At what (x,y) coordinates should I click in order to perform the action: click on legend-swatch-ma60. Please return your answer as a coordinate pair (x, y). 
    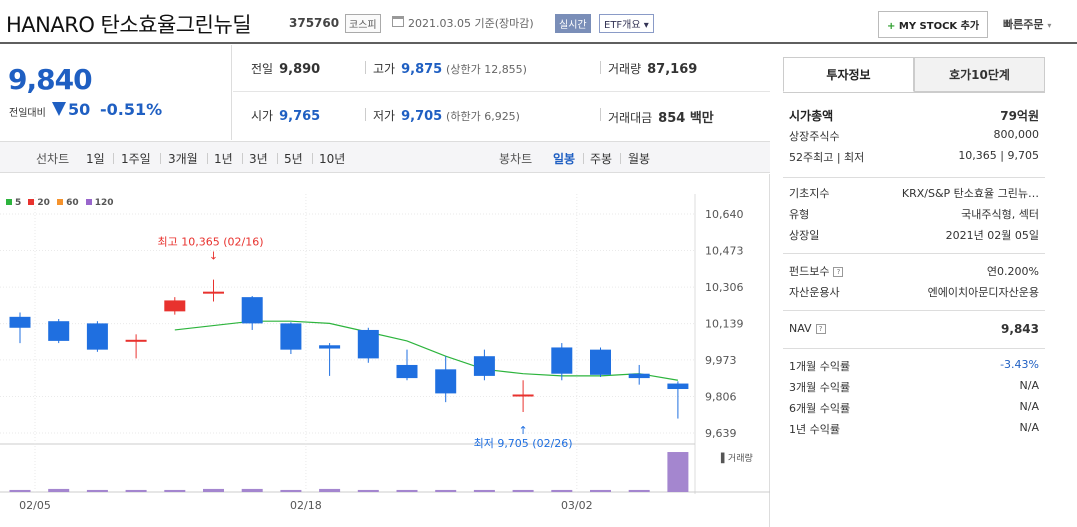
    Looking at the image, I should click on (60, 202).